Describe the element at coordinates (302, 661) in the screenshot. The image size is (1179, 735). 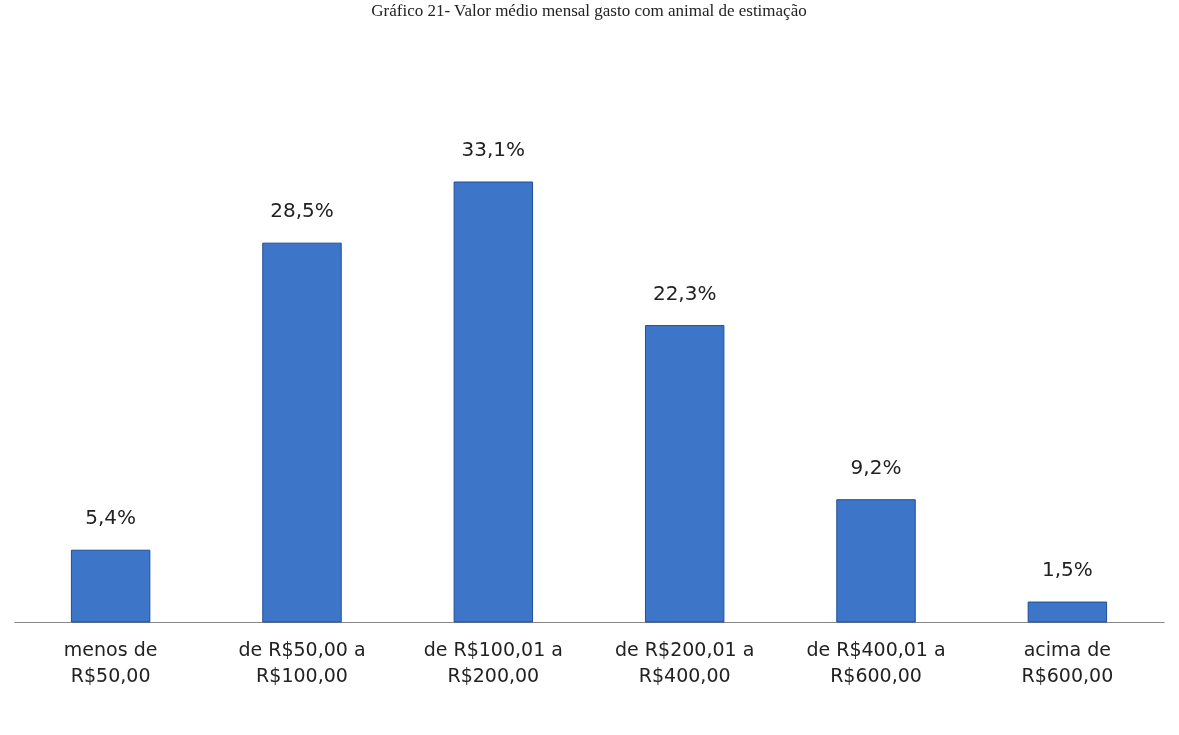
I see `x-tick-label: de R$50,00 a R$100,00` at that location.